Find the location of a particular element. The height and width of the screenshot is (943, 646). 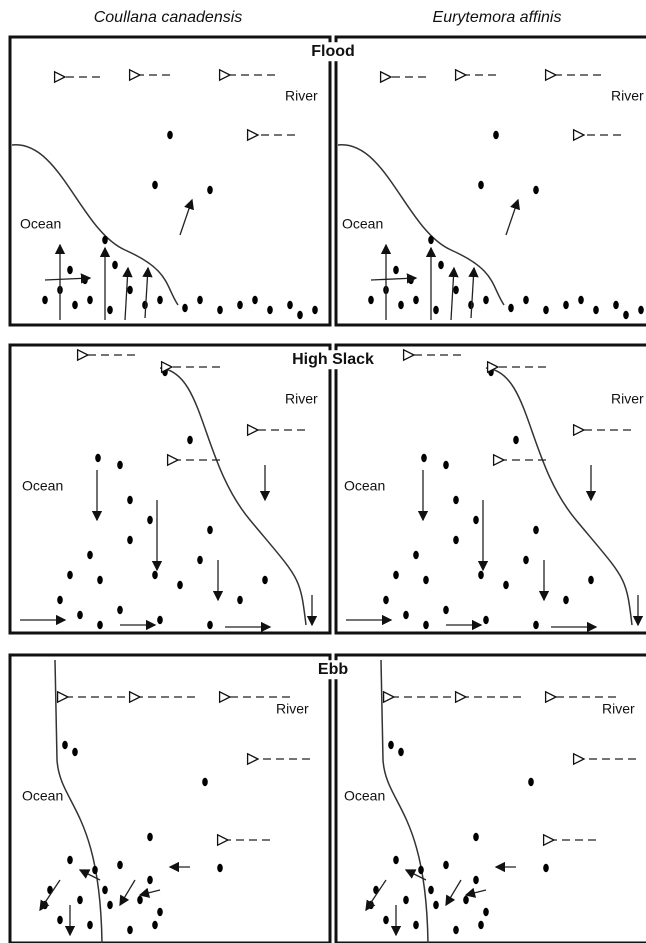

column-header: Coullana canadensis is located at coordinates (168, 17).